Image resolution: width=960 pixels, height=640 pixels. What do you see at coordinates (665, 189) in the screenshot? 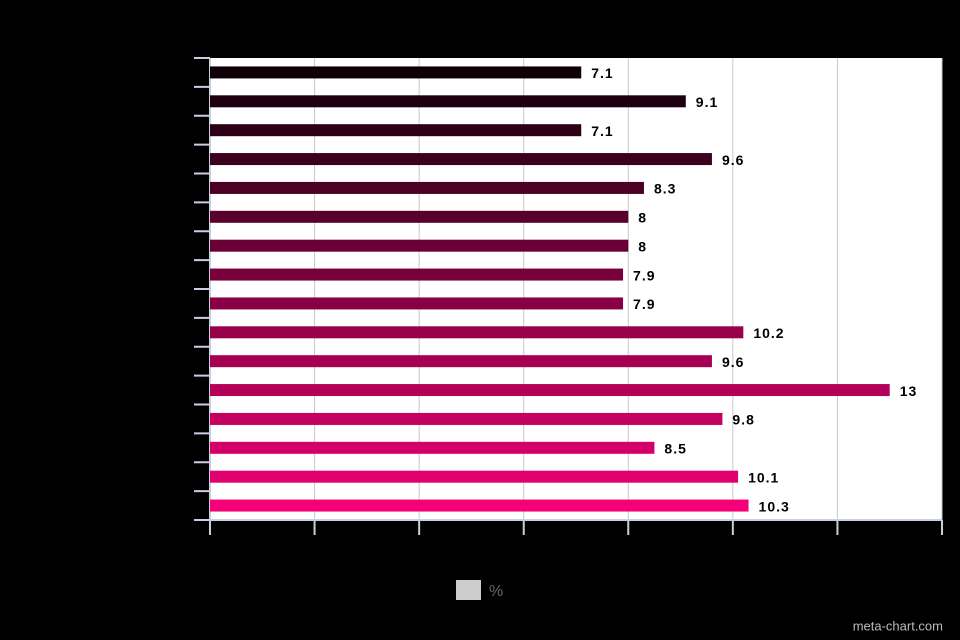
I see `value-label: 8.3` at bounding box center [665, 189].